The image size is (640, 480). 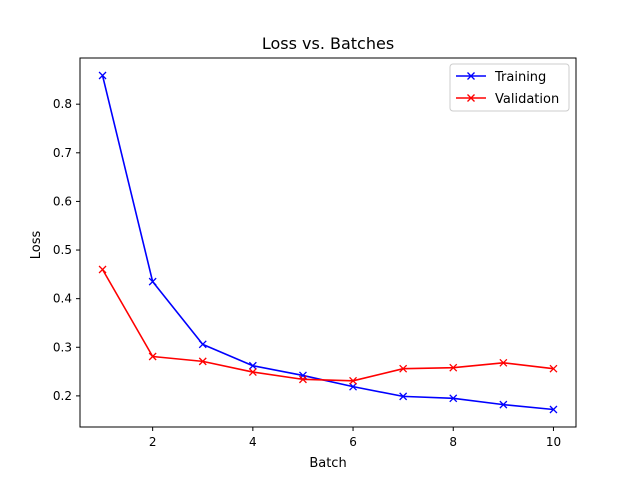 I want to click on y-tick-label: 0.4, so click(x=62, y=299).